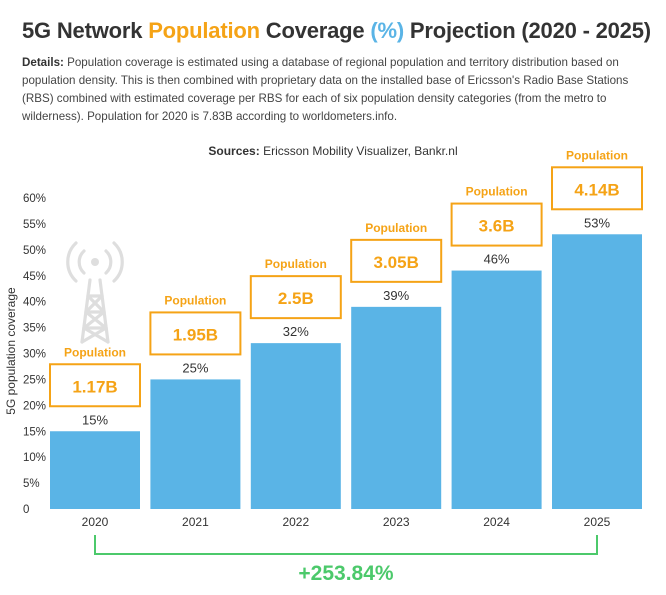  I want to click on x-tick-label: 2023, so click(396, 522).